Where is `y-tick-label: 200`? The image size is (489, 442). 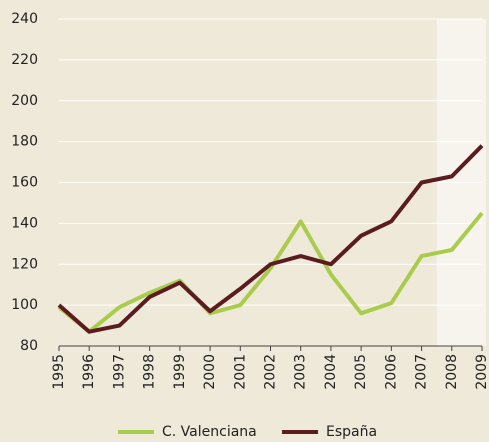 y-tick-label: 200 is located at coordinates (24, 101).